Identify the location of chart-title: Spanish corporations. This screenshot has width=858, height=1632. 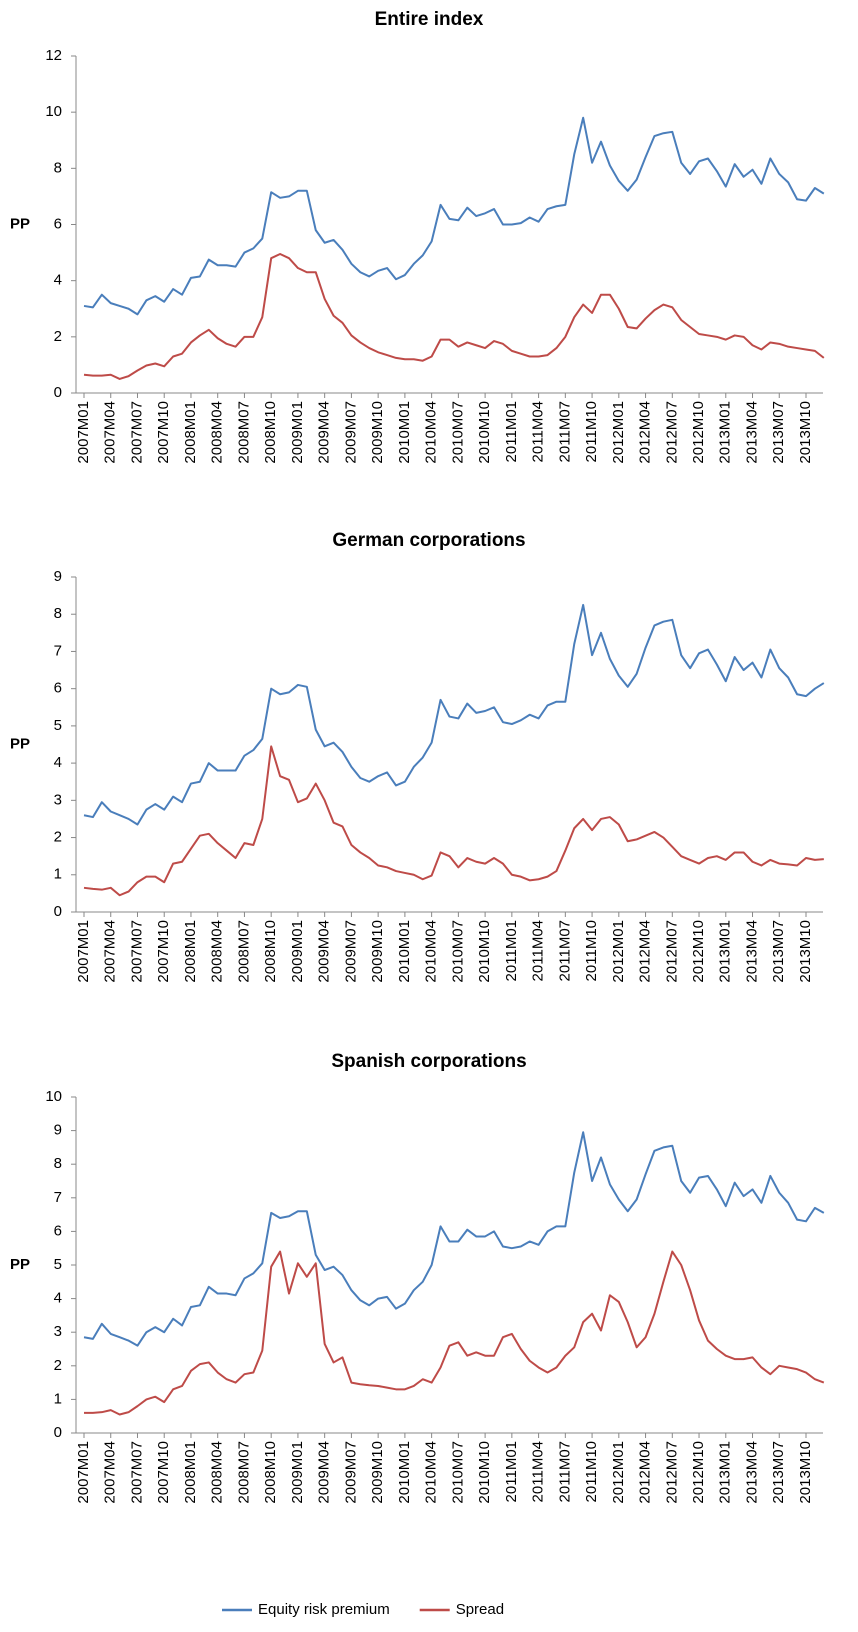
(428, 1061).